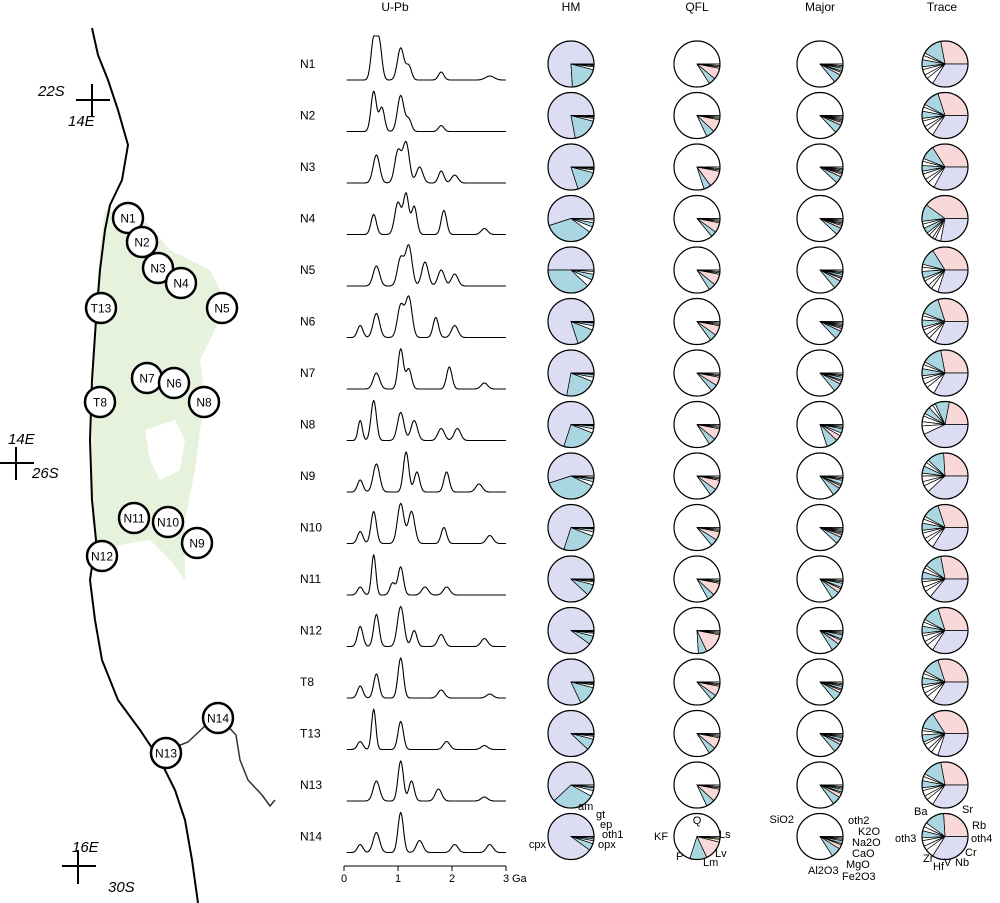 Image resolution: width=1000 pixels, height=903 pixels. Describe the element at coordinates (697, 7) in the screenshot. I see `header-qfl: QFL` at that location.